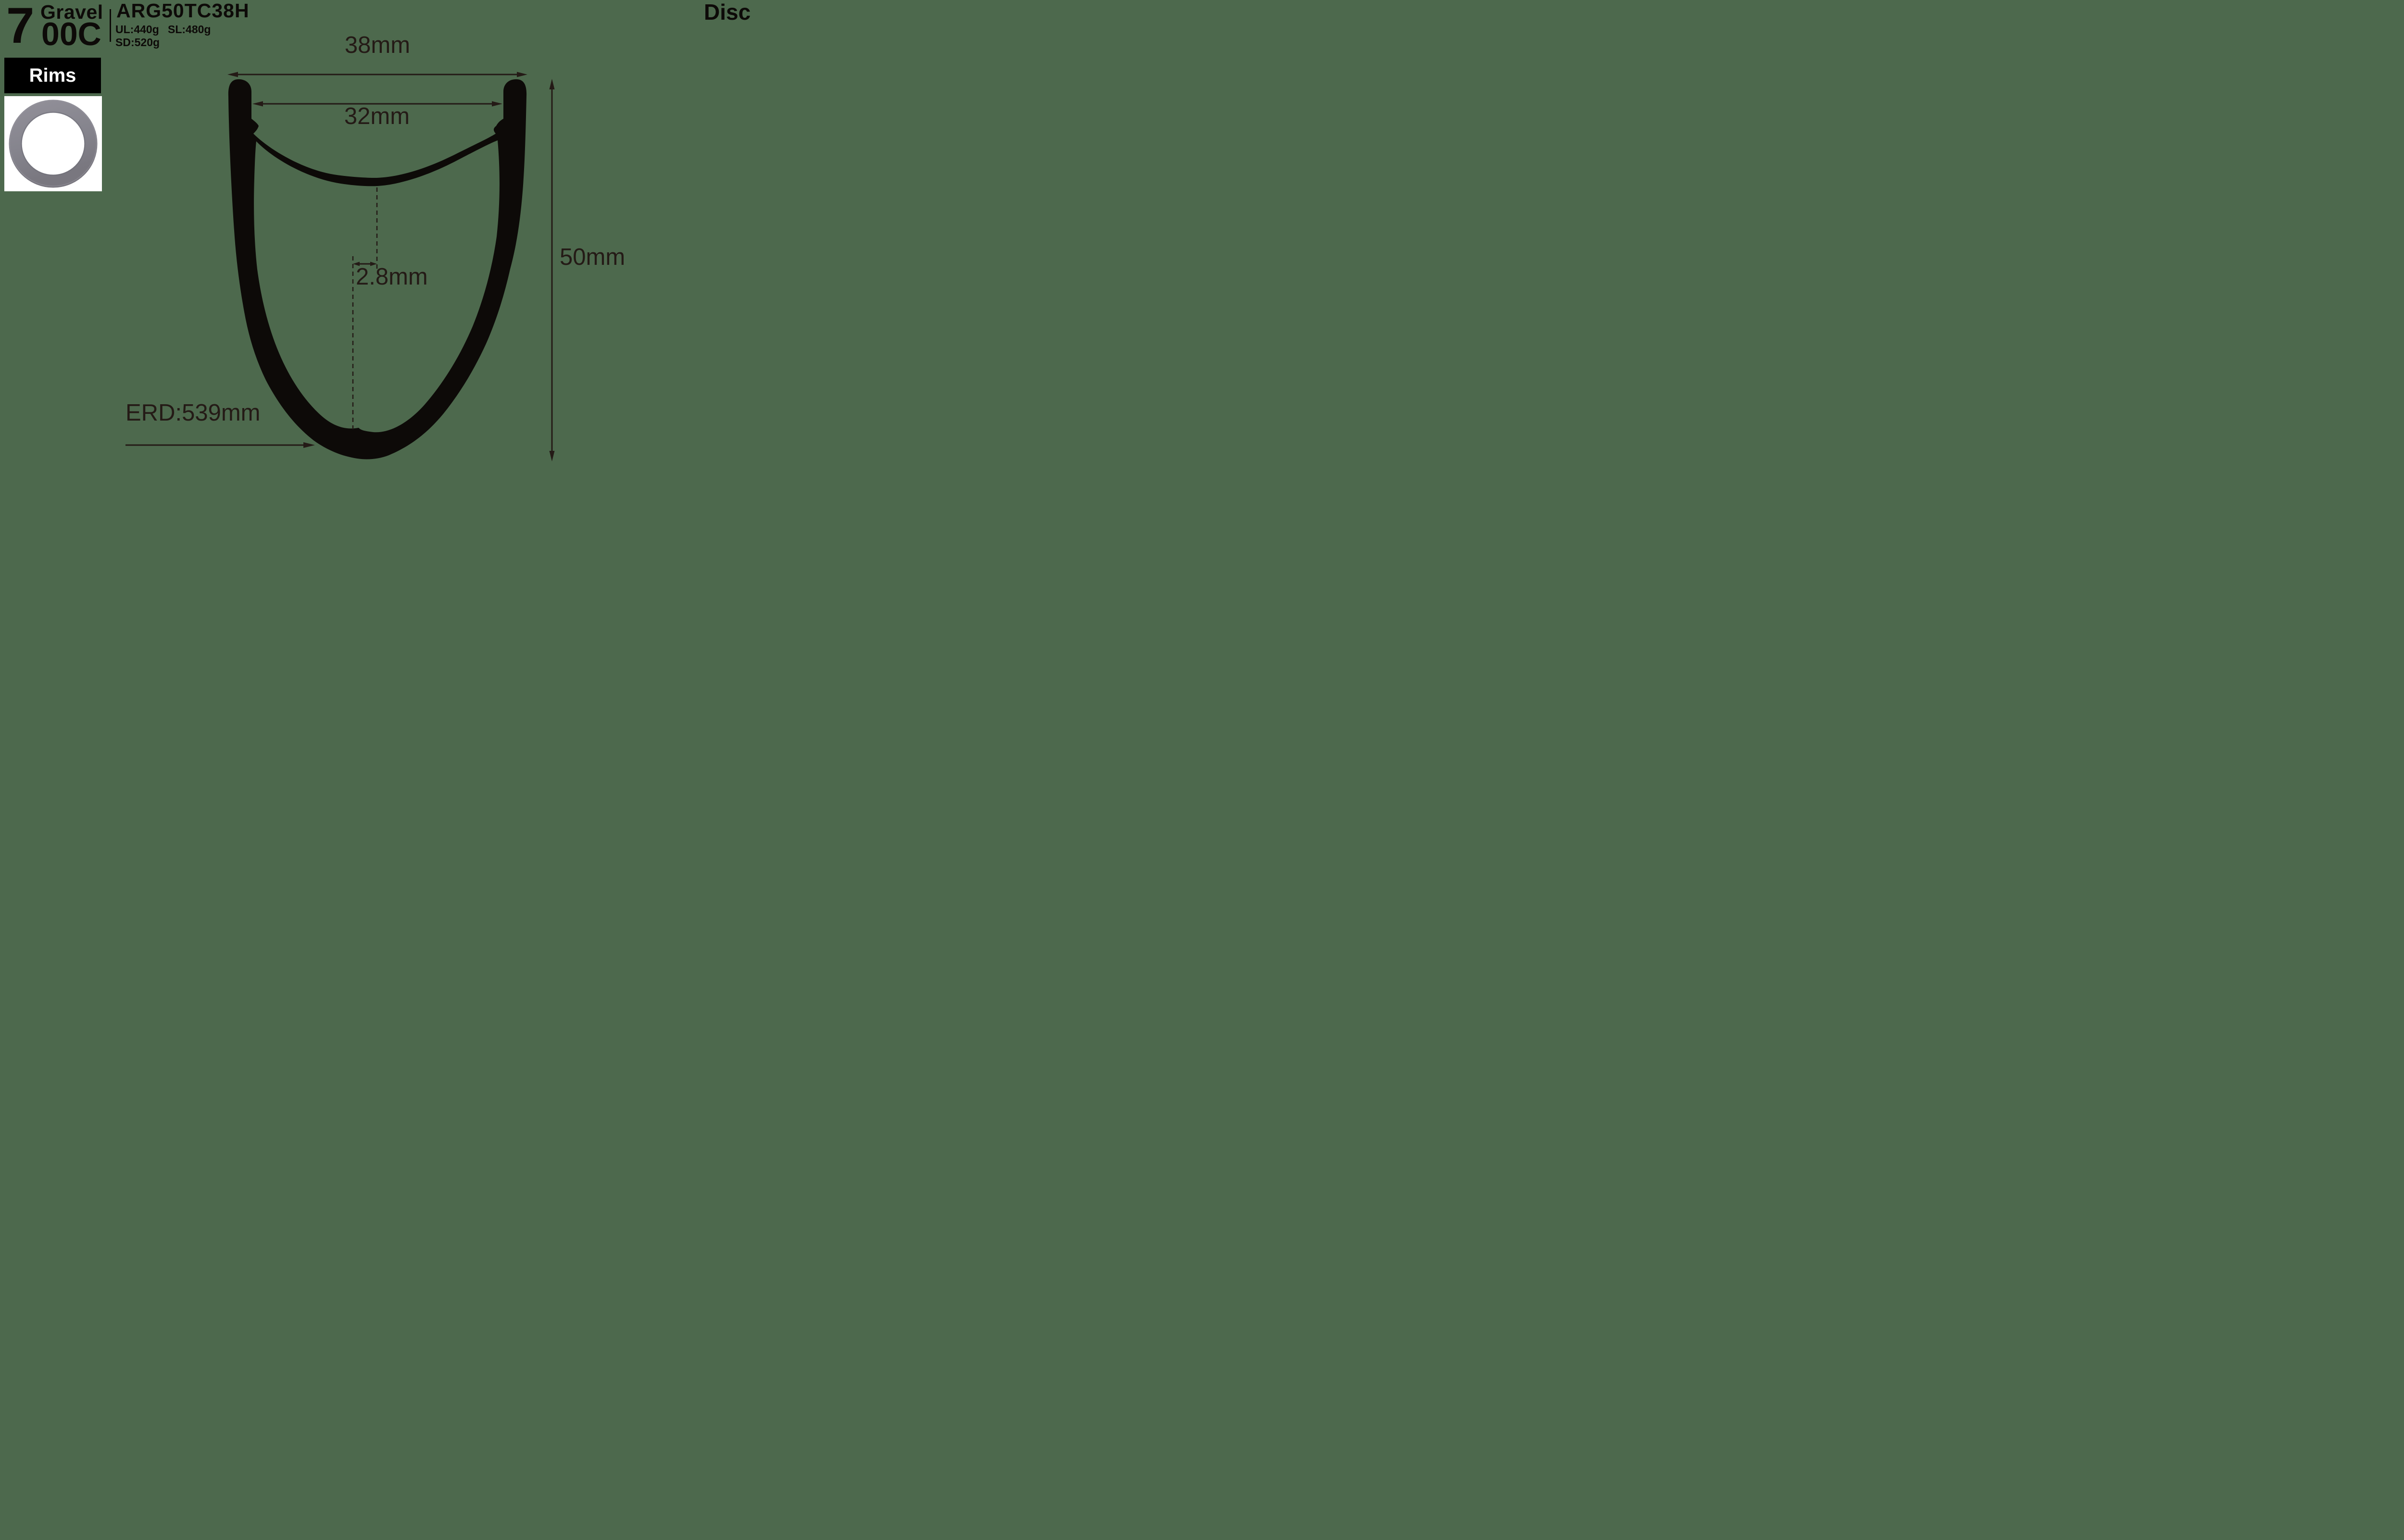 Image resolution: width=2404 pixels, height=1540 pixels. What do you see at coordinates (377, 45) in the screenshot?
I see `outer-width-value: 38mm` at bounding box center [377, 45].